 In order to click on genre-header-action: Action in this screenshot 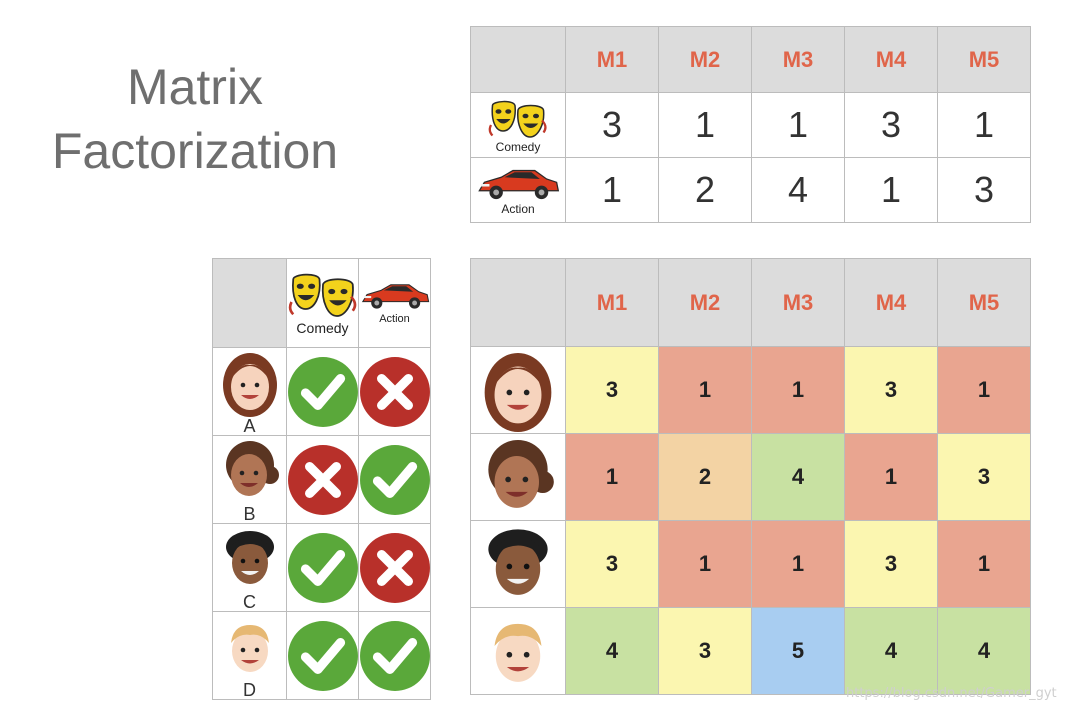, I will do `click(394, 303)`.